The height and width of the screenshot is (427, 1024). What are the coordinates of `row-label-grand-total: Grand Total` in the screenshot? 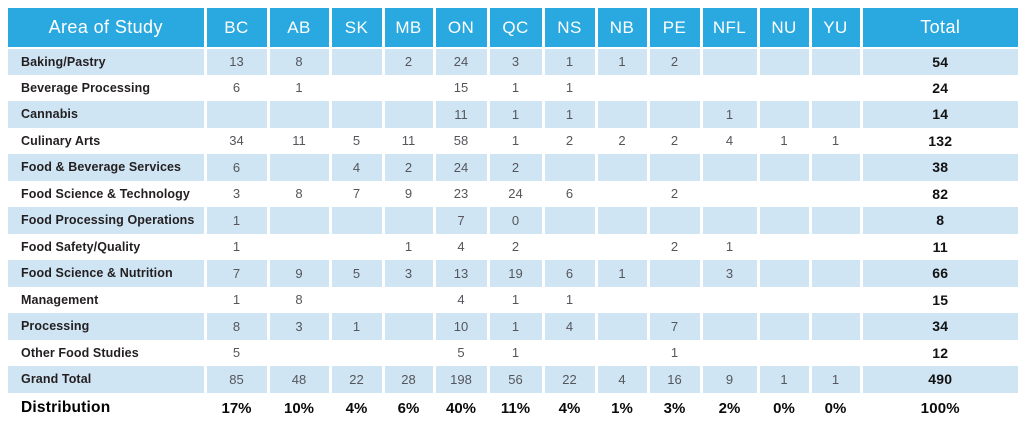 It's located at (106, 379).